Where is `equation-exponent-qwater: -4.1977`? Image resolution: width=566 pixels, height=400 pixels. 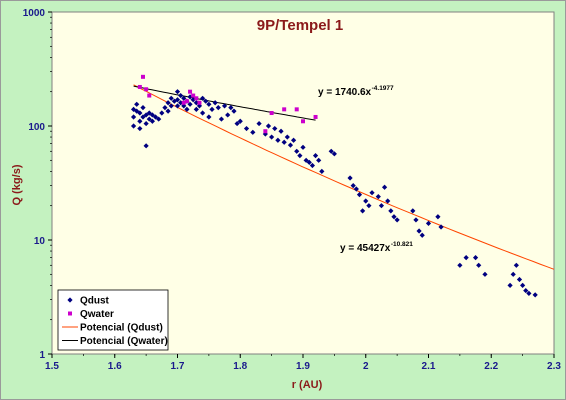 equation-exponent-qwater: -4.1977 is located at coordinates (383, 88).